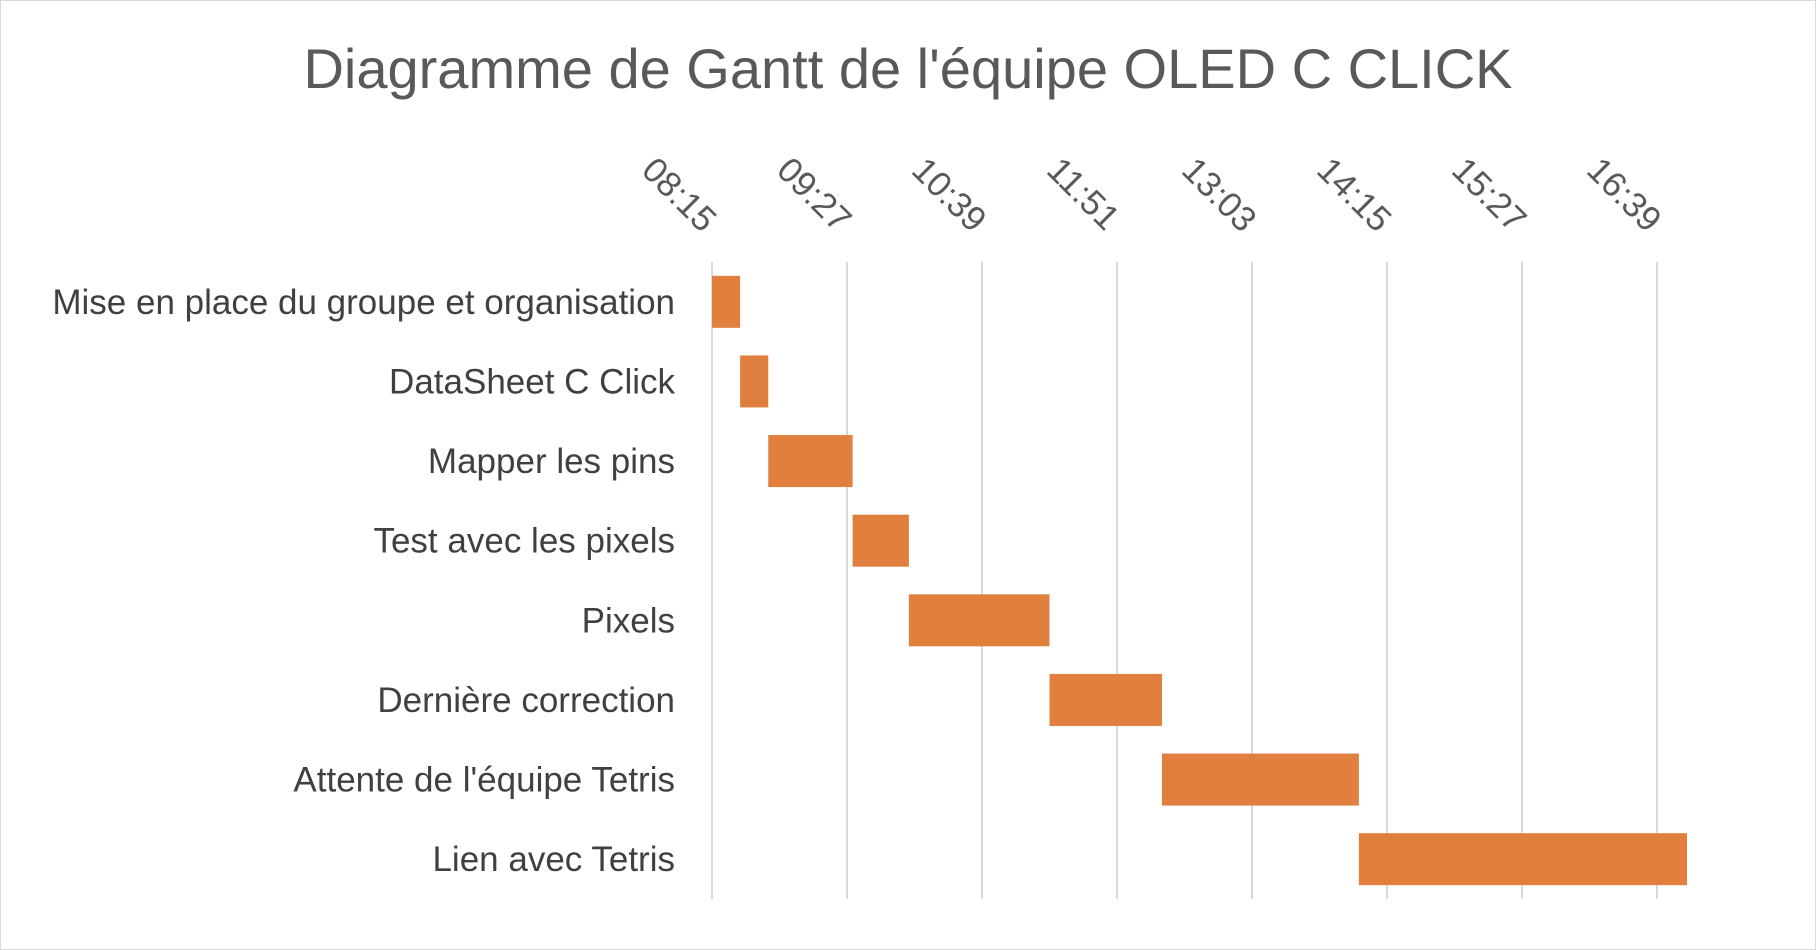  What do you see at coordinates (949, 195) in the screenshot?
I see `x-tick-label: 10:39` at bounding box center [949, 195].